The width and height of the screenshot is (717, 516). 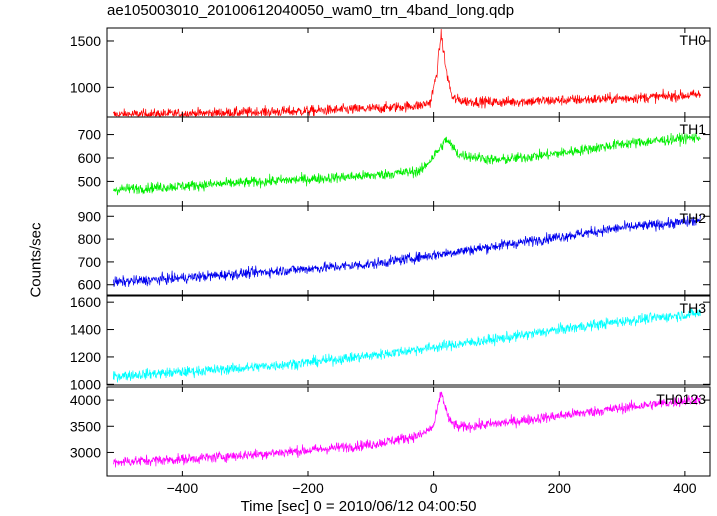 What do you see at coordinates (358, 506) in the screenshot?
I see `x-axis-label: Time [sec] 0 = 2010/06/12 04:00:50` at bounding box center [358, 506].